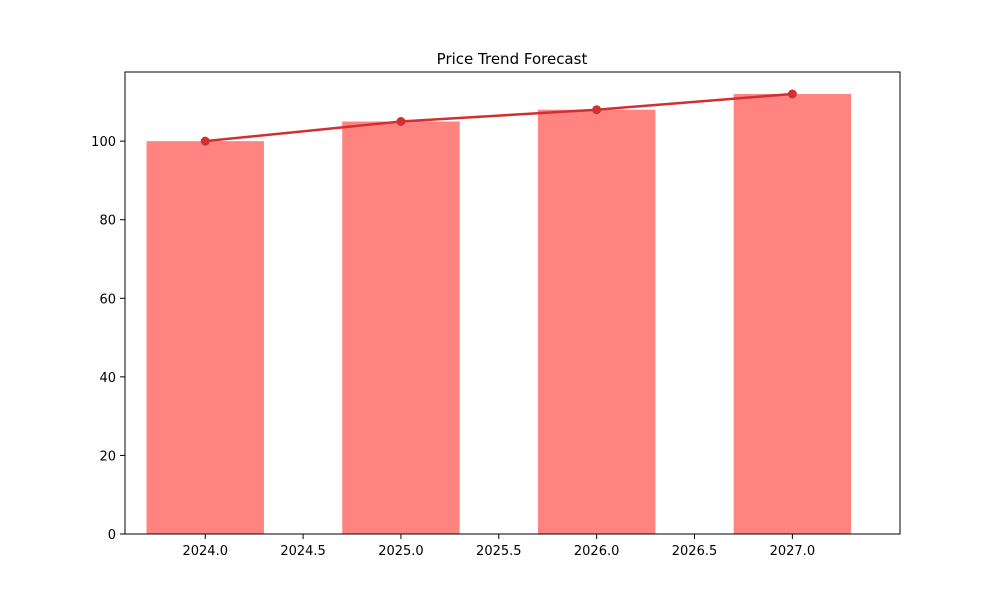  What do you see at coordinates (103, 142) in the screenshot?
I see `y-tick-label: 100` at bounding box center [103, 142].